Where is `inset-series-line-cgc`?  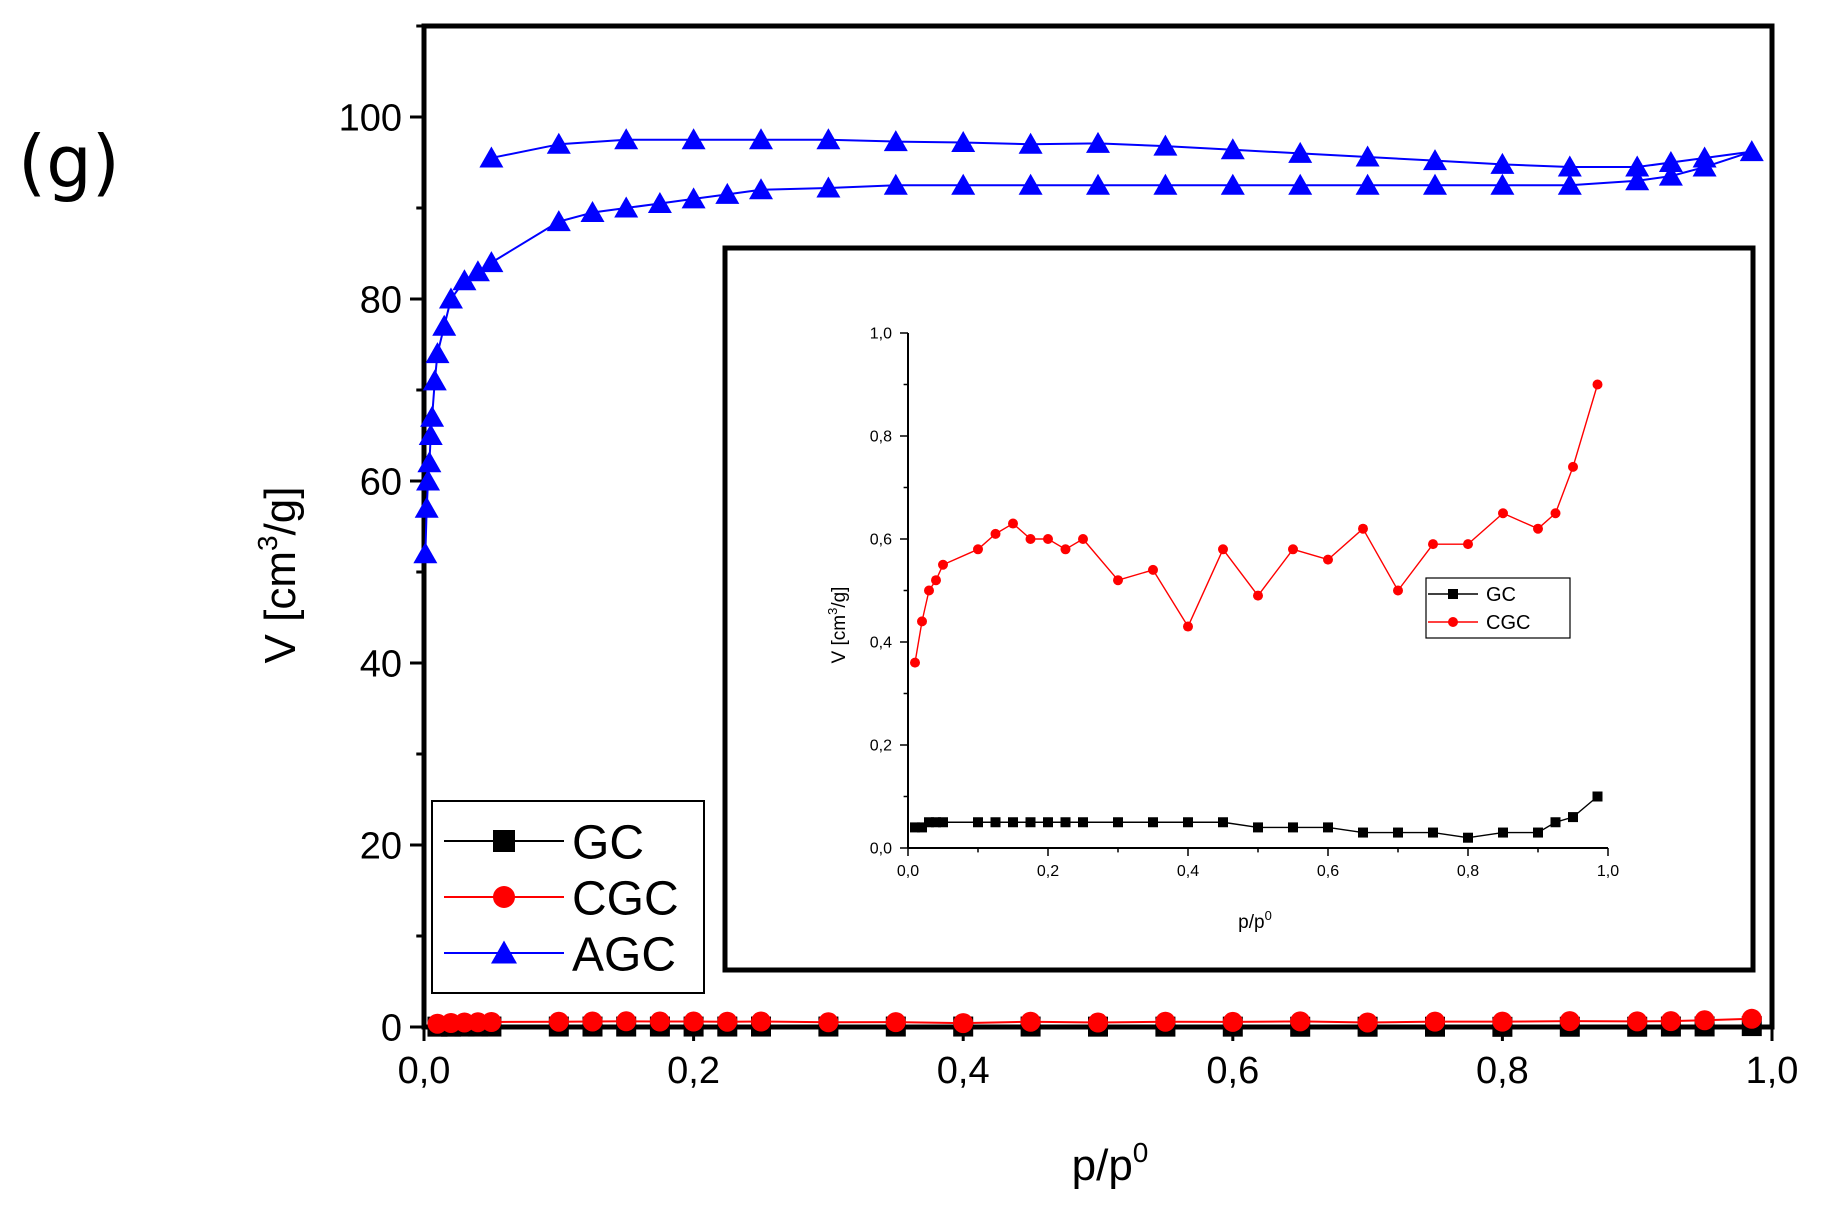
inset-series-line-cgc is located at coordinates (1256, 523).